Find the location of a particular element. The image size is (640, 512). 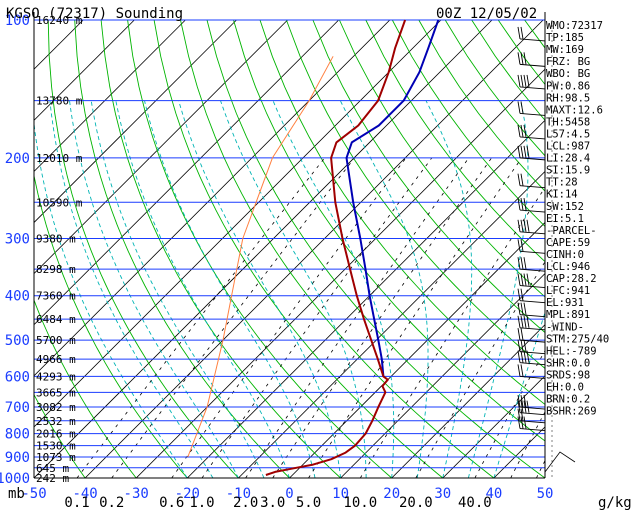

index-entry: EL:931 is located at coordinates (565, 303).